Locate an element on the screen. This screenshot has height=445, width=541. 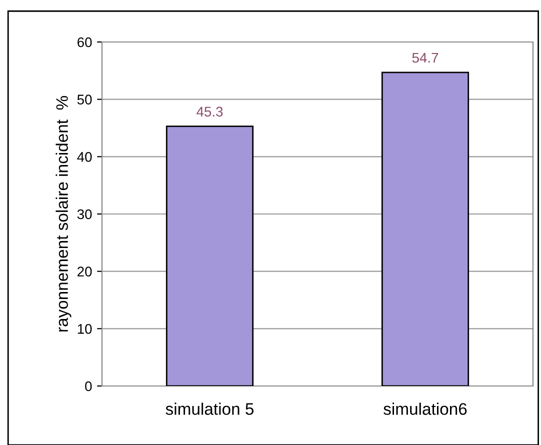
data-label: 54.7 is located at coordinates (425, 58).